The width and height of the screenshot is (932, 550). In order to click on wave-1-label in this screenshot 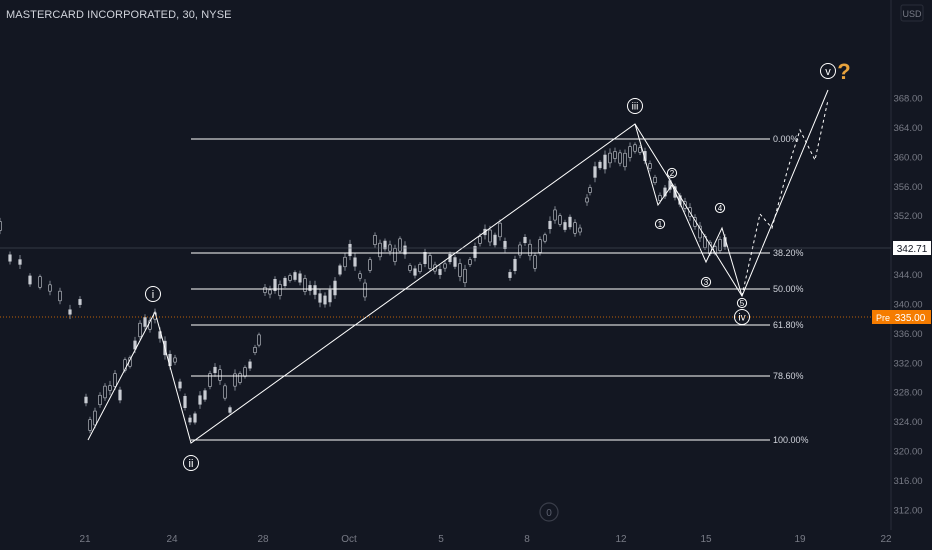, I will do `click(660, 224)`.